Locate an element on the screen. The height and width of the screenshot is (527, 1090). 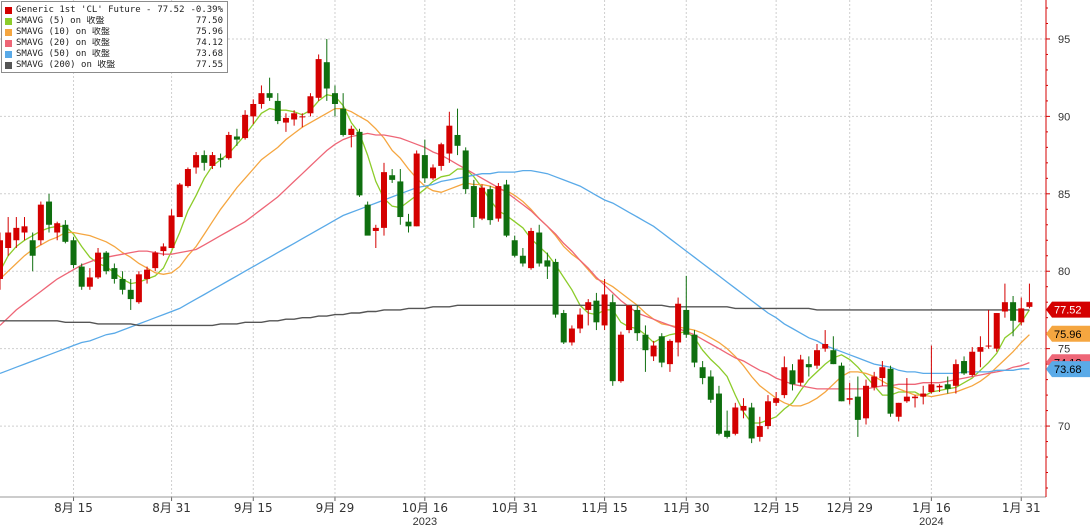
legend-value: 74.12 is located at coordinates (209, 43).